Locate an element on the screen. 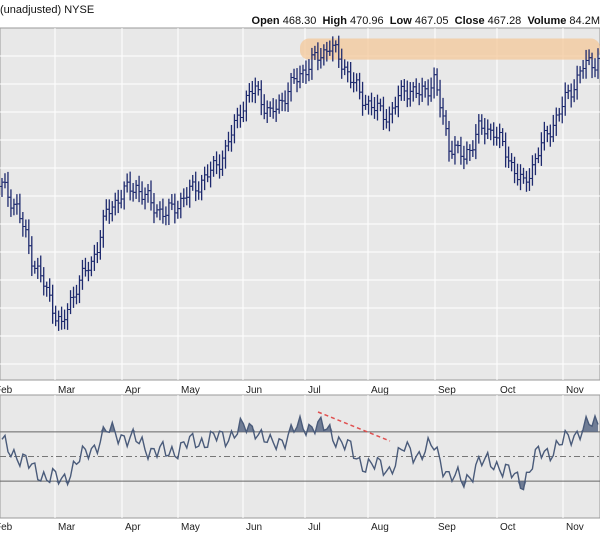 Image resolution: width=600 pixels, height=534 pixels. rsi-x-tick-label: Apr is located at coordinates (133, 527).